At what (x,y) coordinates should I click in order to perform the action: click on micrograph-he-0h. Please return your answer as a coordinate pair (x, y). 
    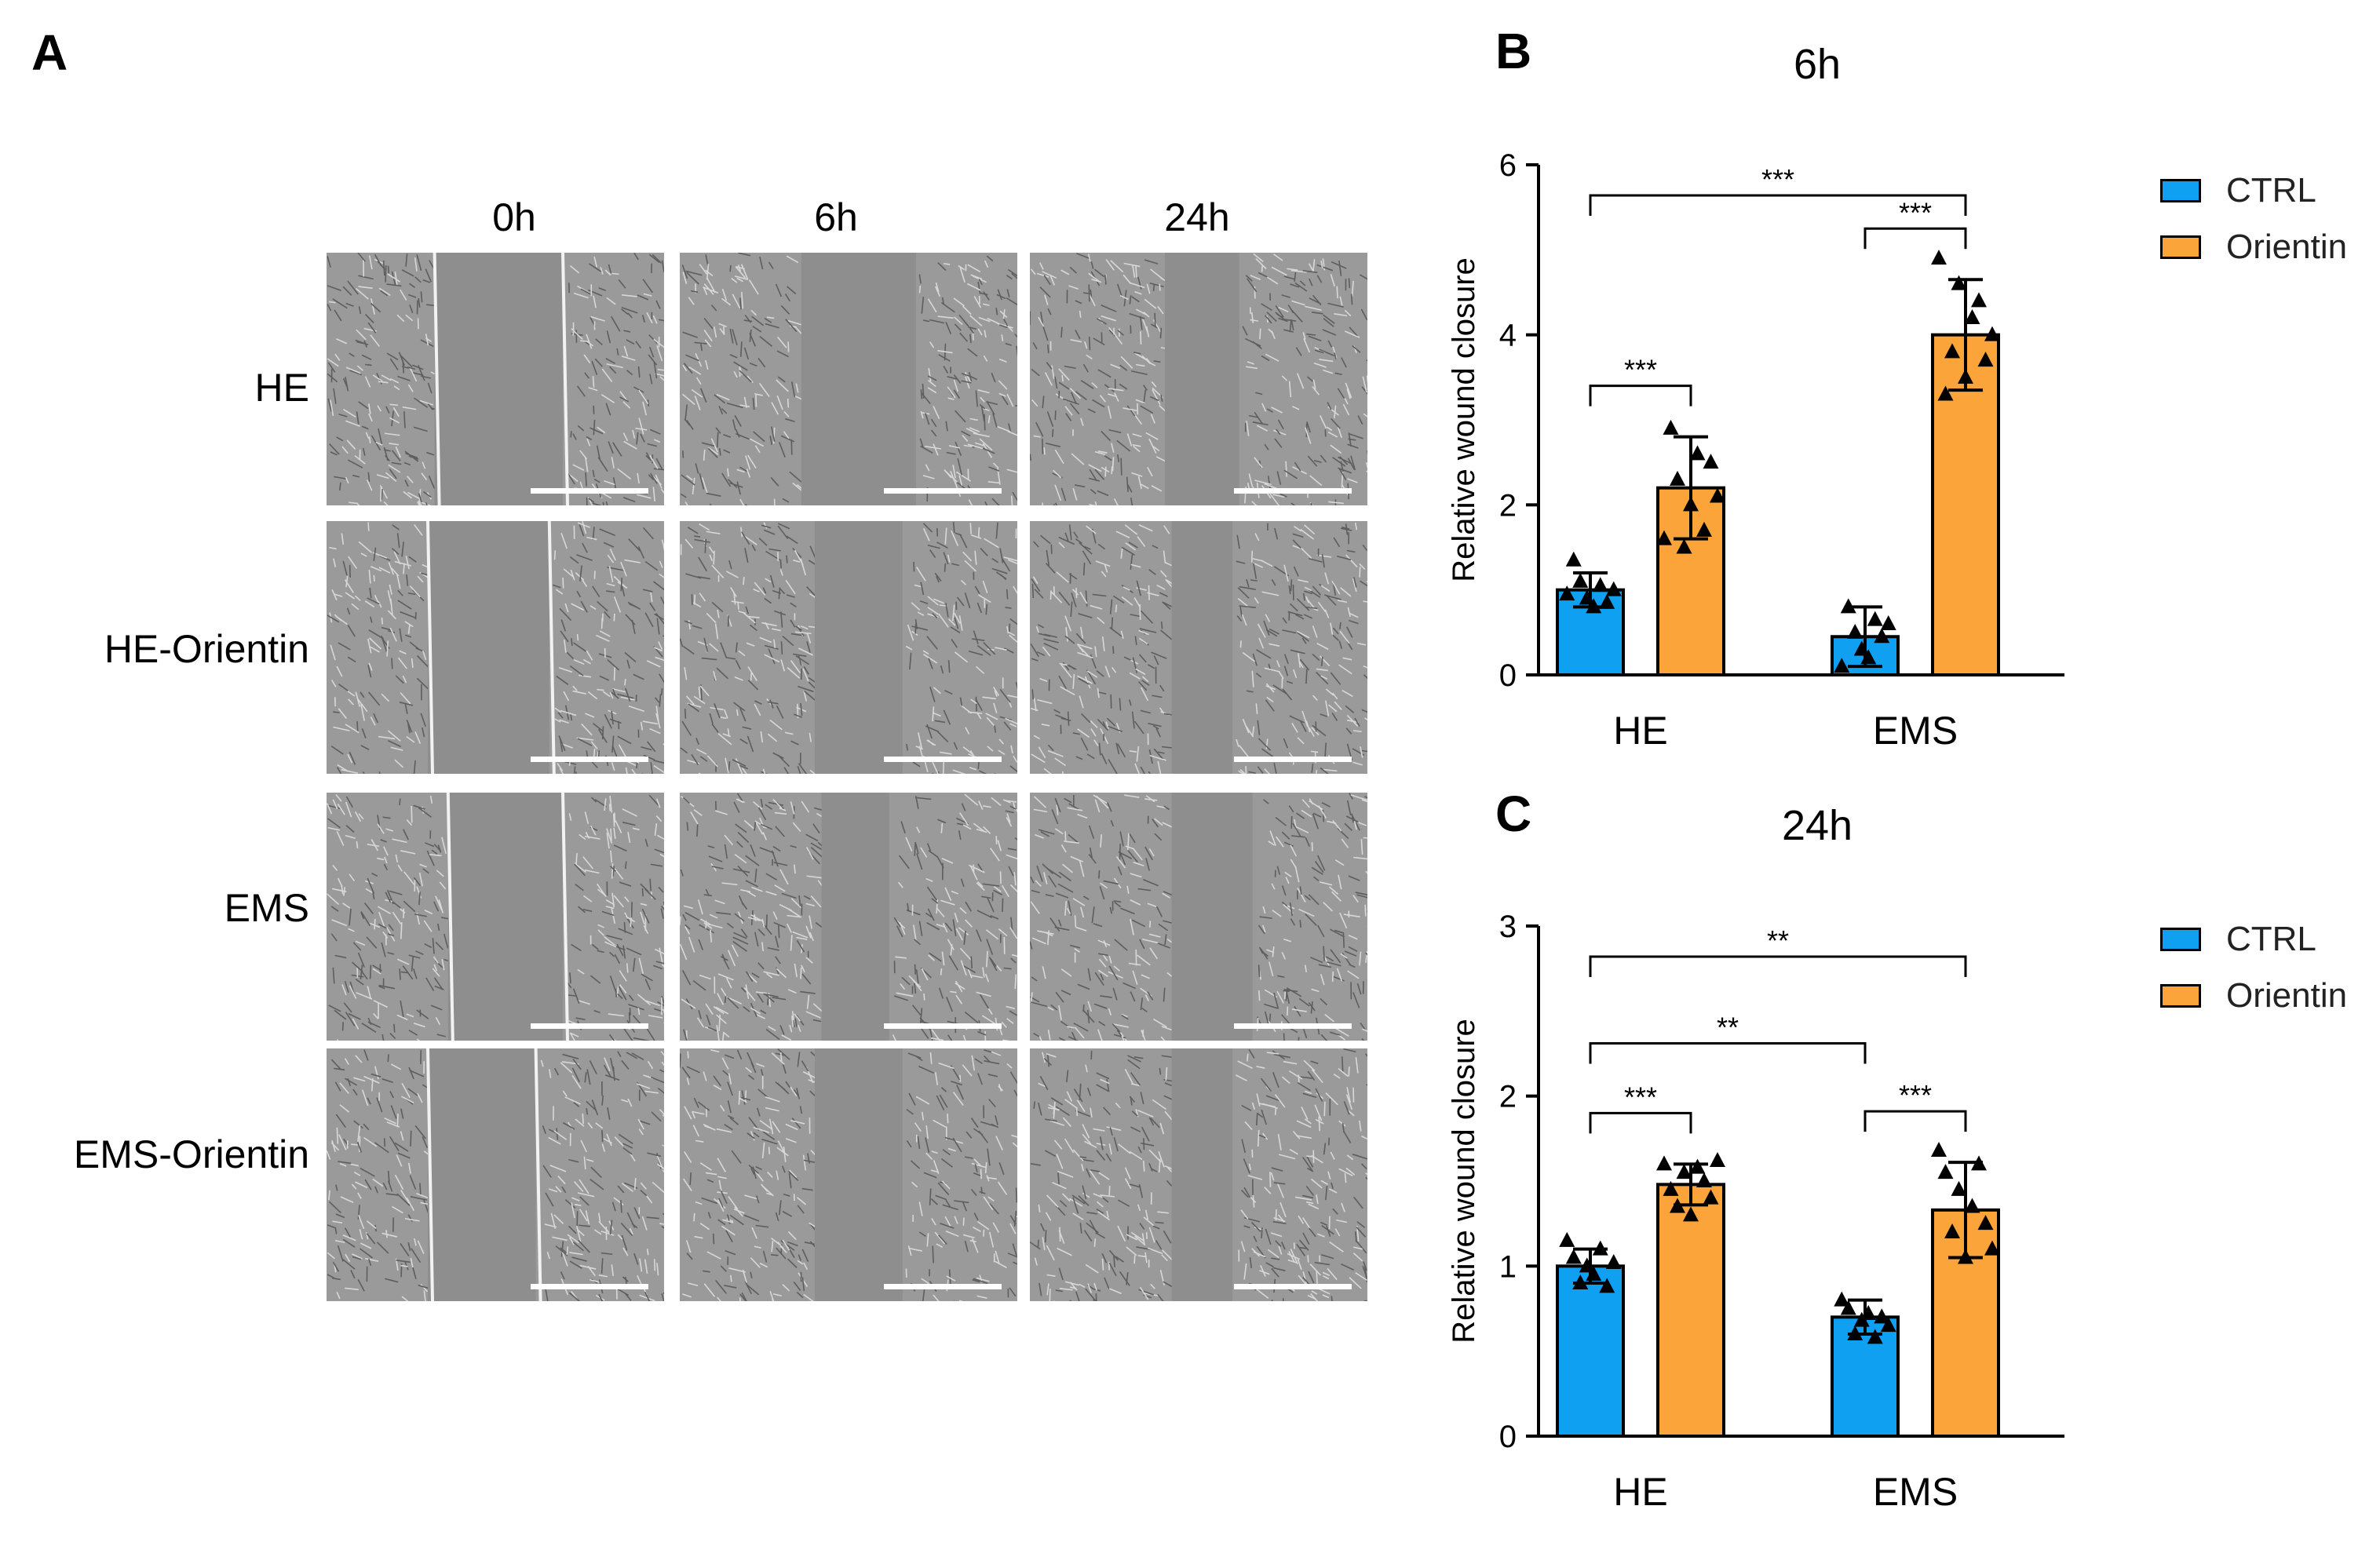
    Looking at the image, I should click on (495, 379).